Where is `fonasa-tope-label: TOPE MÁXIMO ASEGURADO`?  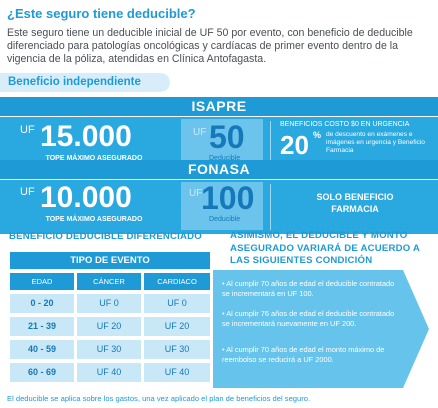 fonasa-tope-label: TOPE MÁXIMO ASEGURADO is located at coordinates (94, 219).